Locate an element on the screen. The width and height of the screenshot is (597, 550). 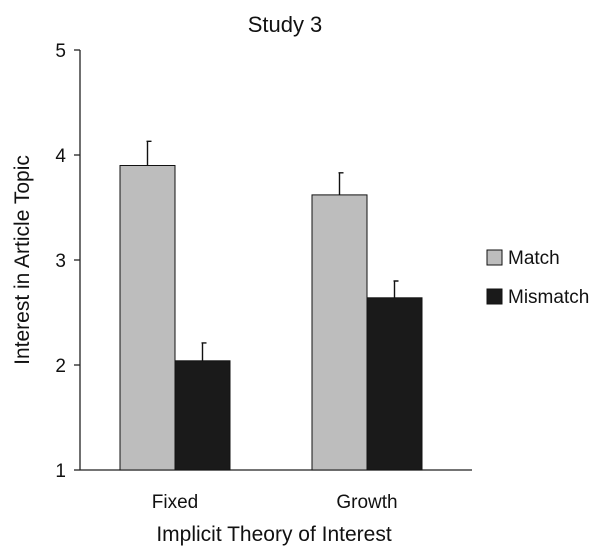
error-bar-match-growth is located at coordinates (341, 183).